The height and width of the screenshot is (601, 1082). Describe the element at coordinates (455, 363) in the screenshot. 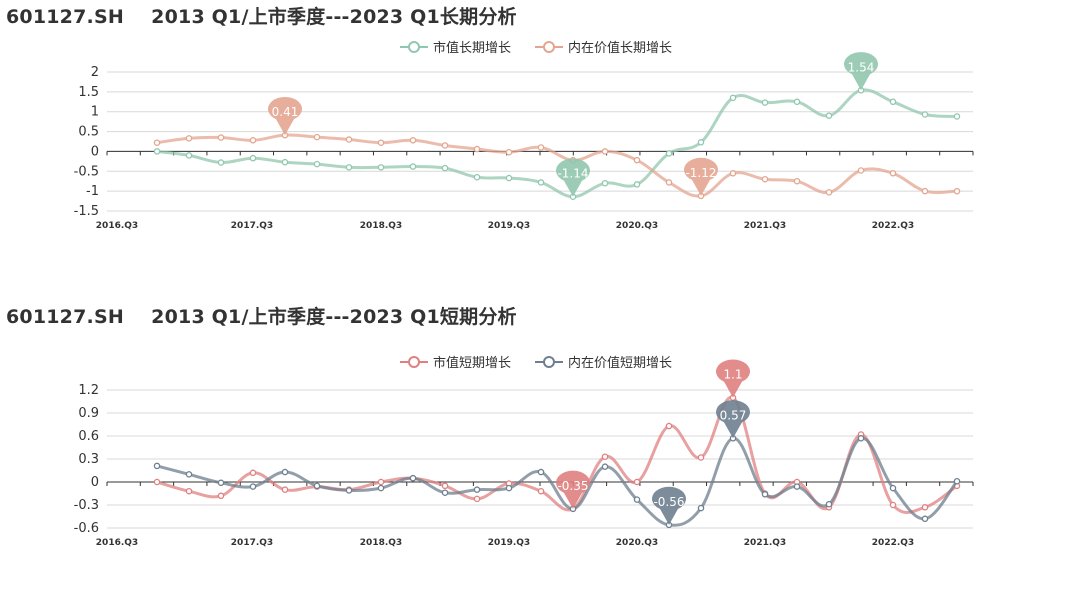

I see `legend-item: 市值短期增长` at that location.